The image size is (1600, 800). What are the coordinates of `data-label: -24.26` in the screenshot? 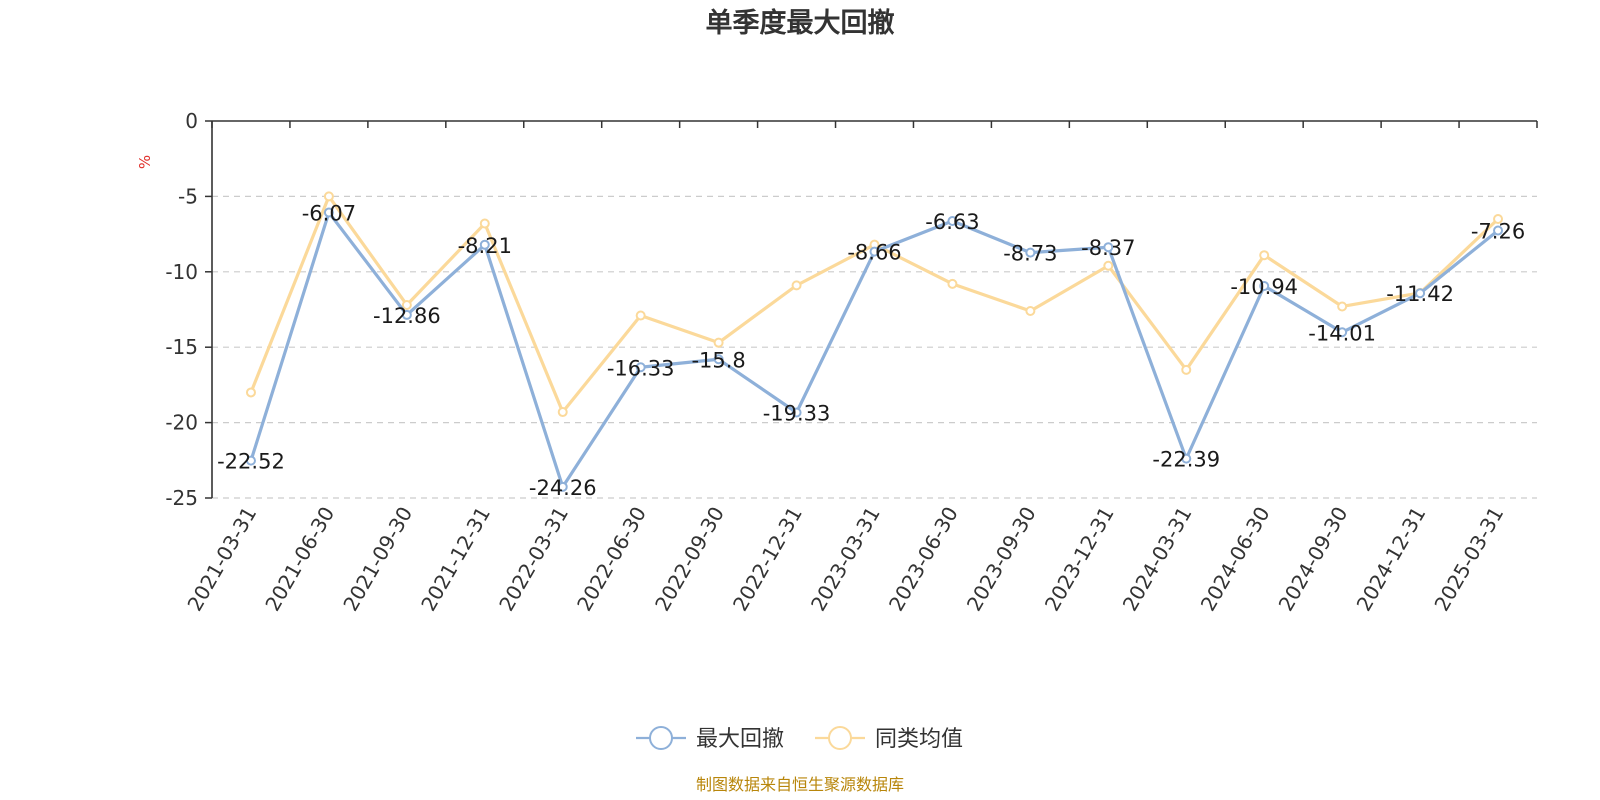 It's located at (563, 488).